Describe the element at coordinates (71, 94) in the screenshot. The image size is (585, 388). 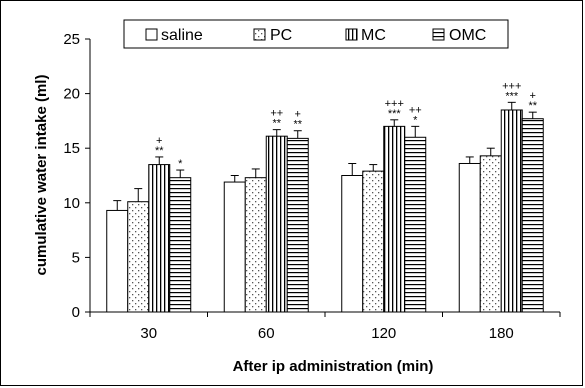
I see `y-tick-label: 20` at that location.